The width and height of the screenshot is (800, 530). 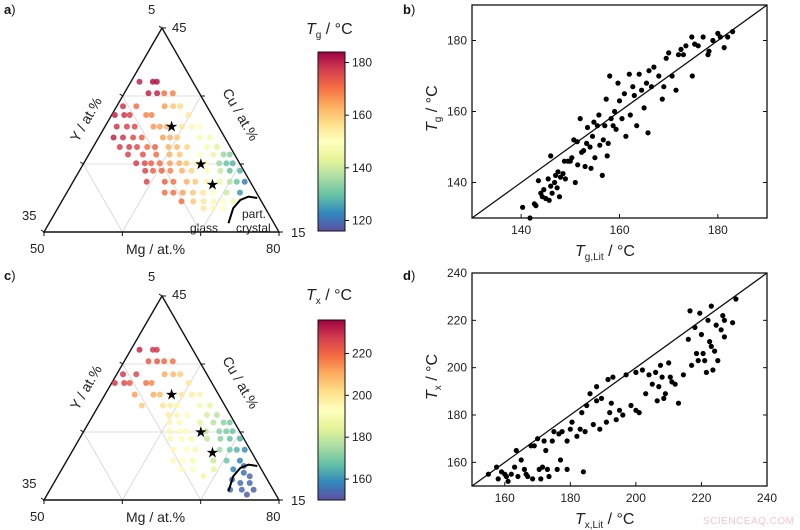 I want to click on d-x-axis-label: Tx,Lit / °C, so click(x=604, y=520).